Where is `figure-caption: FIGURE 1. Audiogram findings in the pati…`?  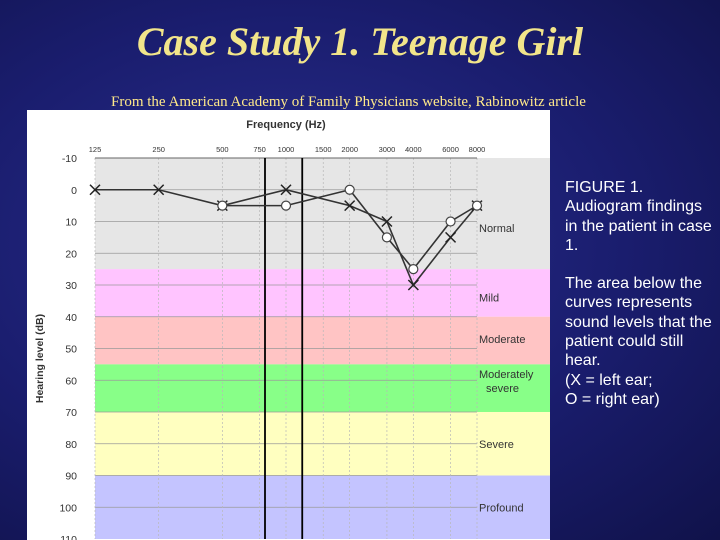 figure-caption: FIGURE 1. Audiogram findings in the pati… is located at coordinates (640, 293).